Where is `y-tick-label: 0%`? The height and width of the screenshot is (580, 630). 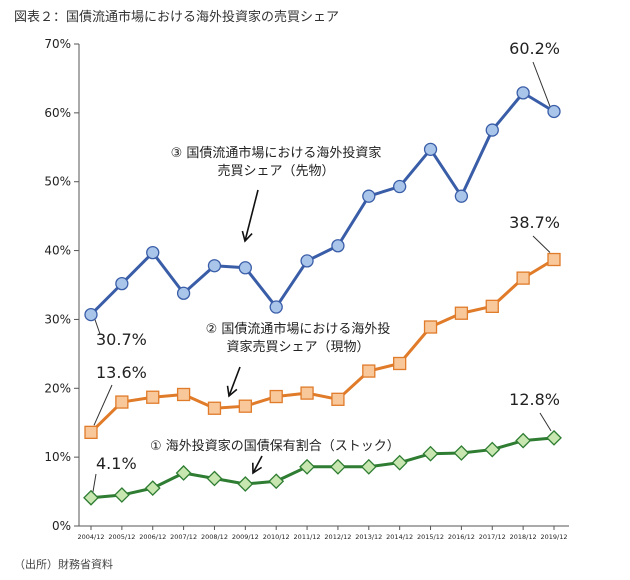
y-tick-label: 0% is located at coordinates (61, 526).